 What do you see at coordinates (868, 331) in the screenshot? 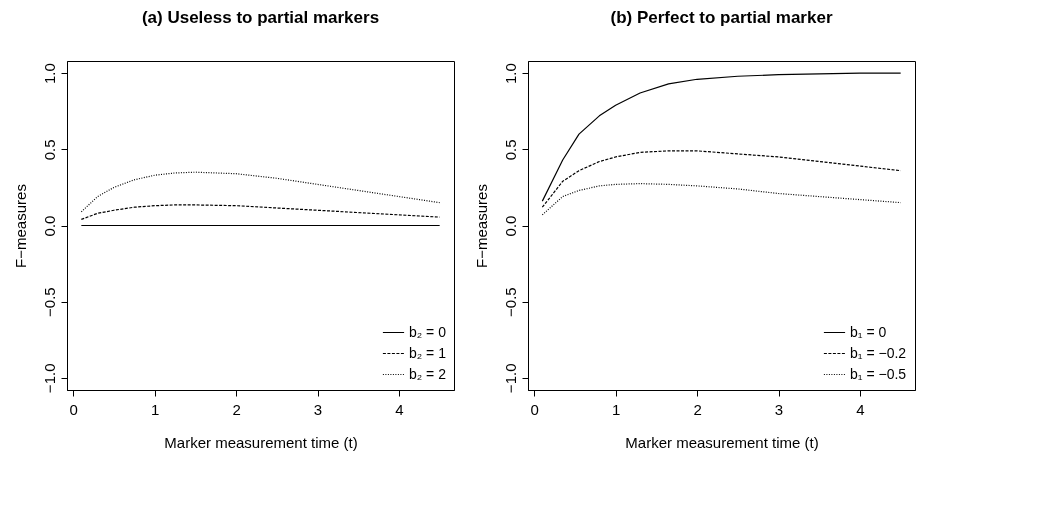
I see `legend-label: b₁ = 0` at bounding box center [868, 331].